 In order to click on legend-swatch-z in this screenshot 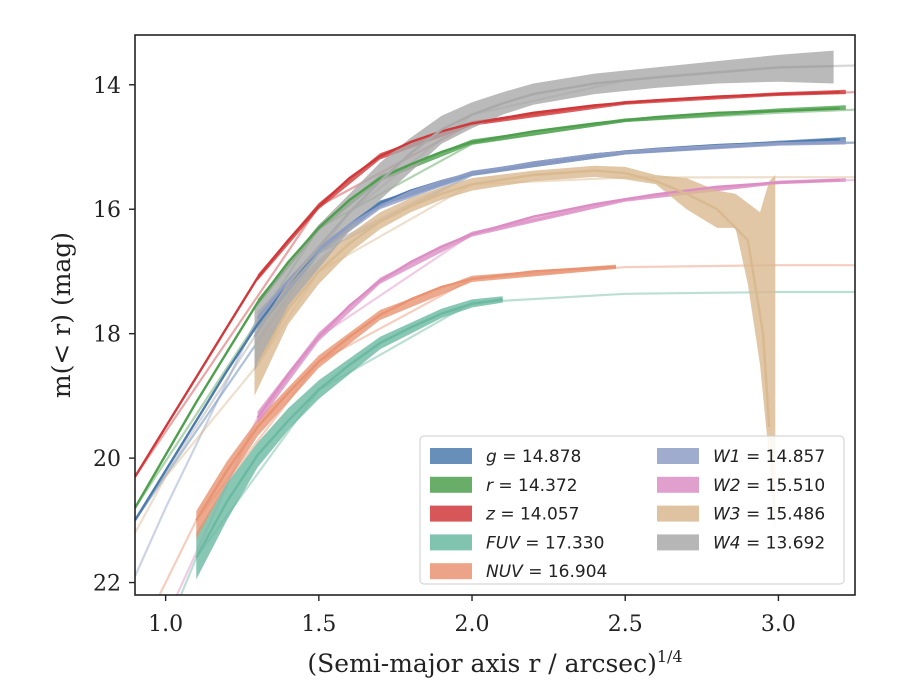, I will do `click(451, 513)`.